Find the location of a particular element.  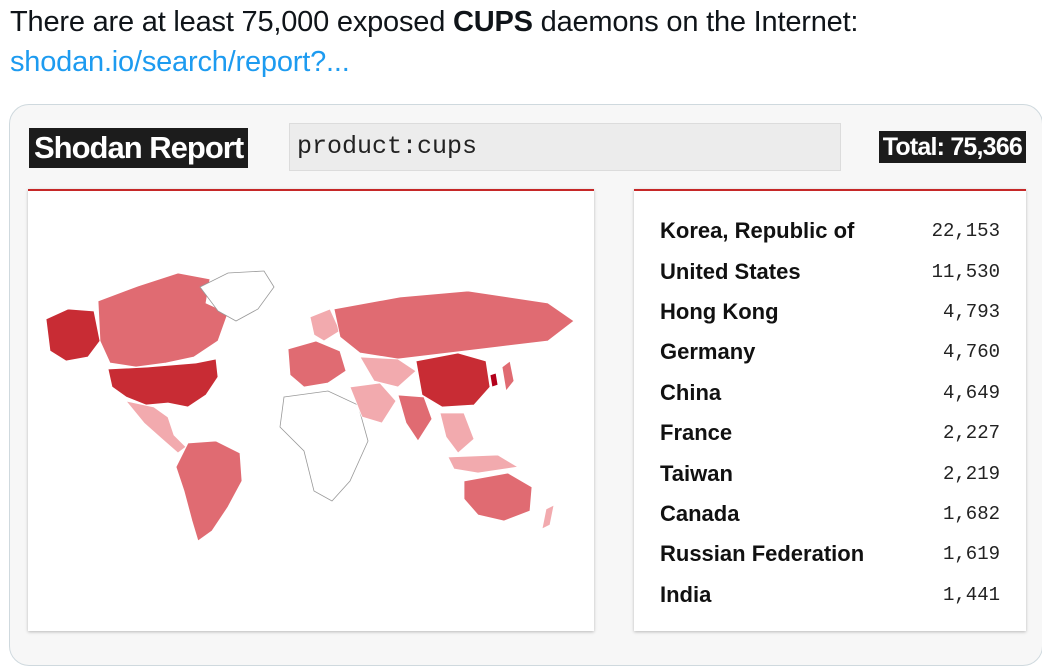

map-mexico is located at coordinates (155, 427).